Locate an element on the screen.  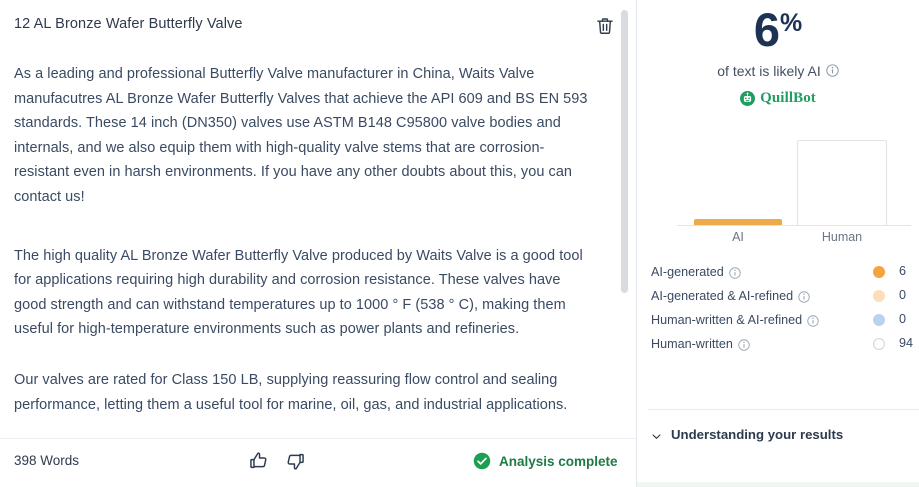
legend-row-ai-generated-ai-refined: AI-generated & AI-refined 0 is located at coordinates (778, 296).